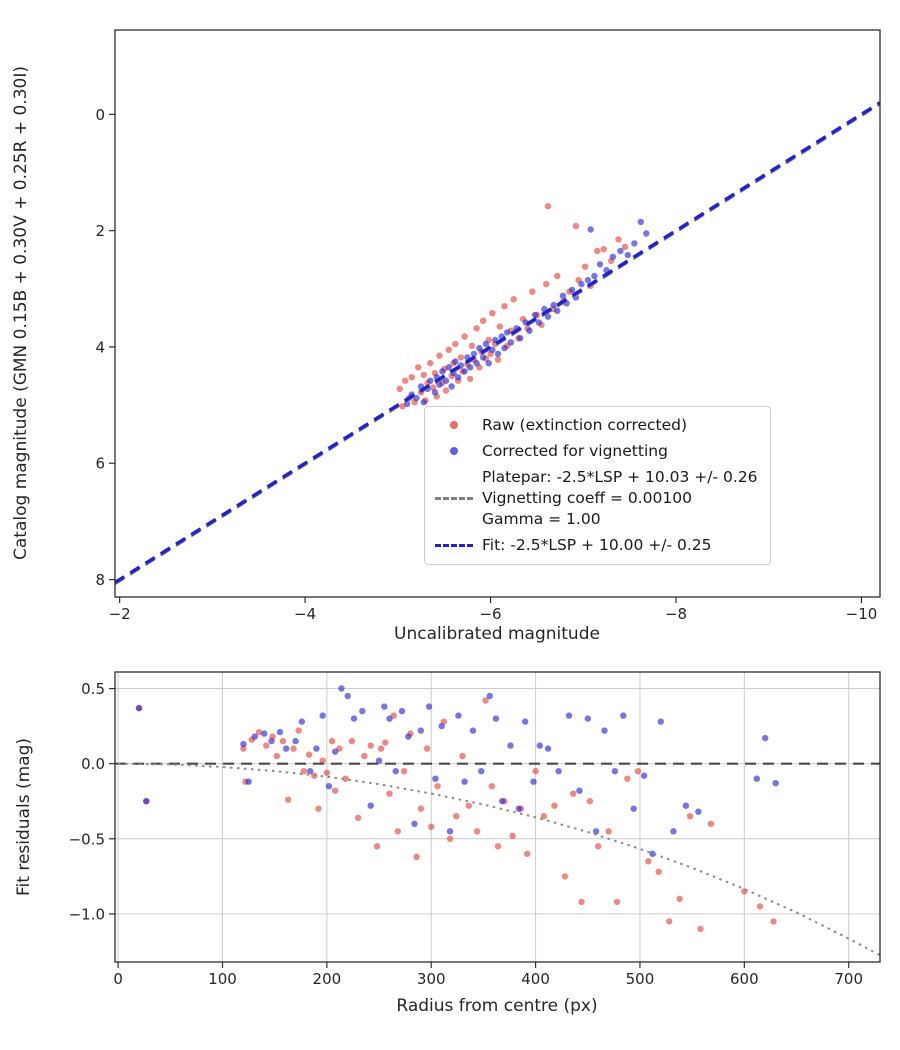  What do you see at coordinates (24, 817) in the screenshot?
I see `residuals-y-axis-label: Fit residuals (mag)` at bounding box center [24, 817].